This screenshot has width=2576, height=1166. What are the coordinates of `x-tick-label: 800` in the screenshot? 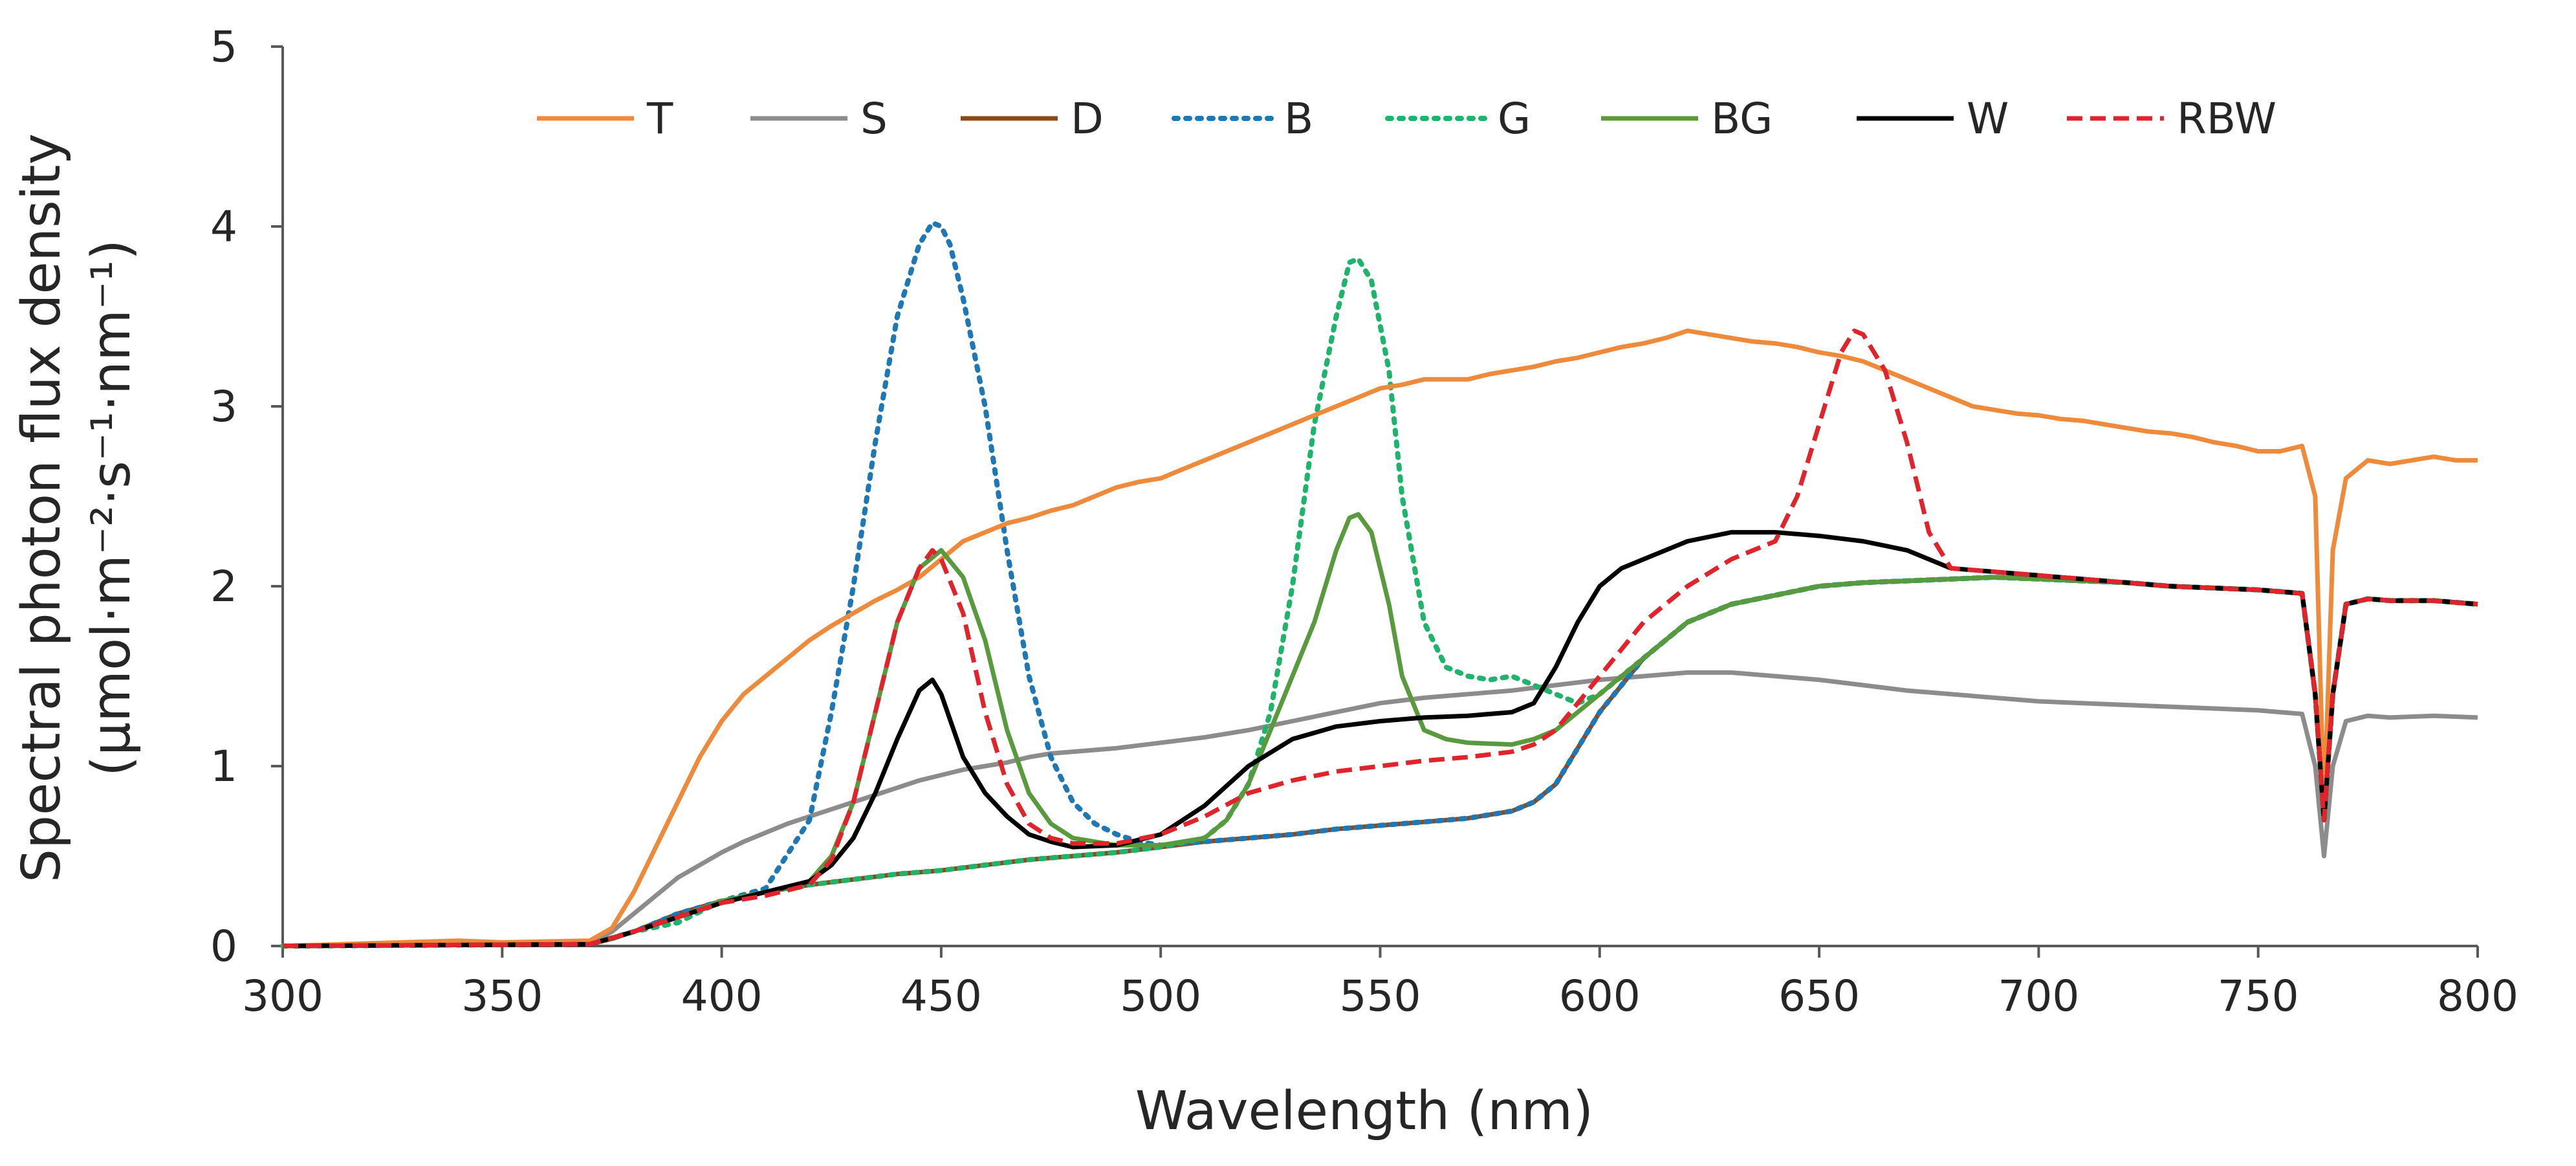 It's located at (2477, 996).